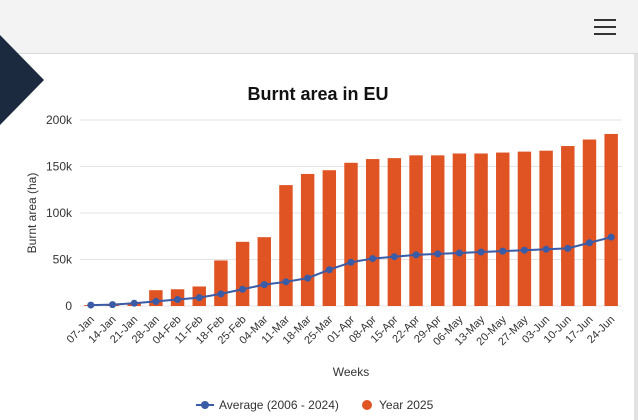 The height and width of the screenshot is (420, 638). What do you see at coordinates (319, 27) in the screenshot?
I see `top-bar` at bounding box center [319, 27].